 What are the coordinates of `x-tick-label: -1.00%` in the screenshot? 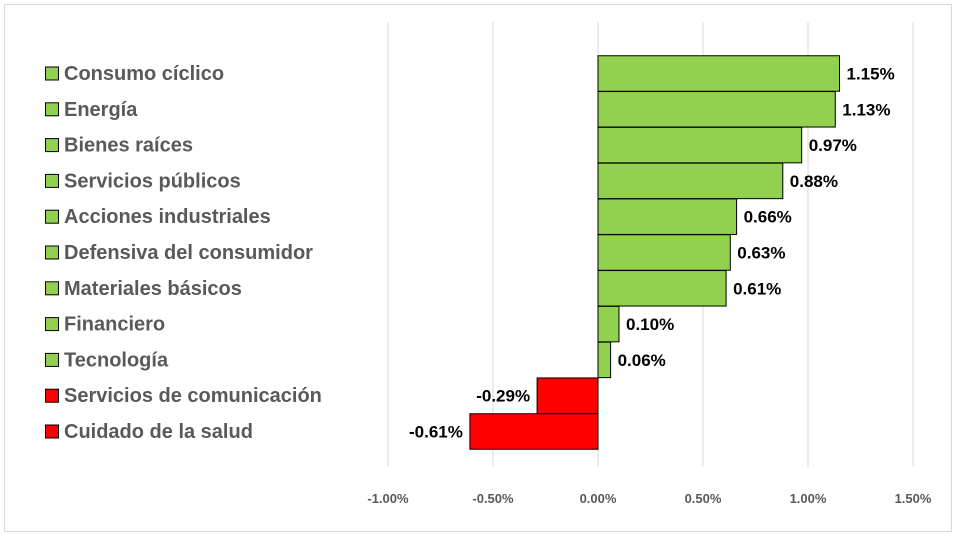 It's located at (388, 498).